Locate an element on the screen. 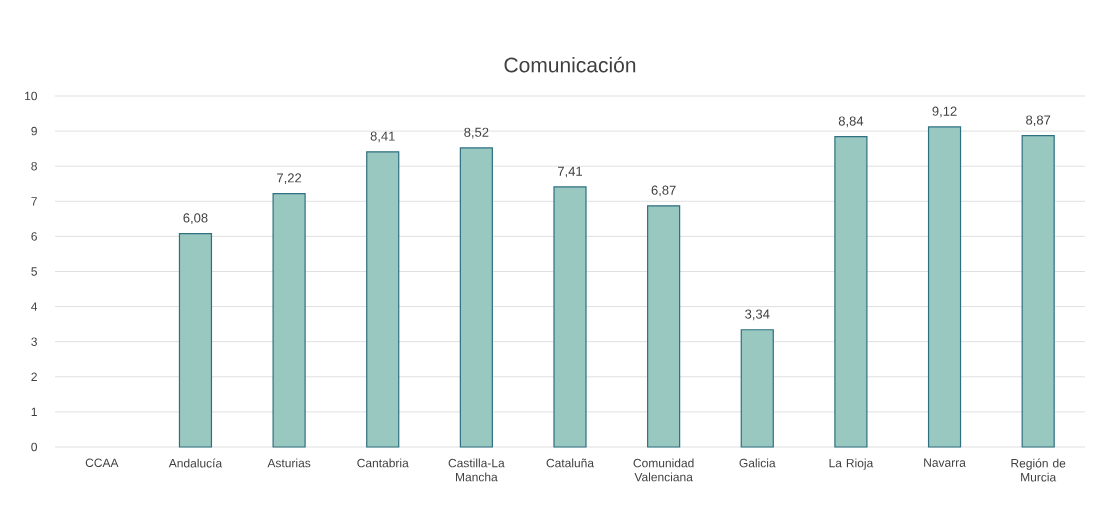  data-label: 3,34 is located at coordinates (757, 315).